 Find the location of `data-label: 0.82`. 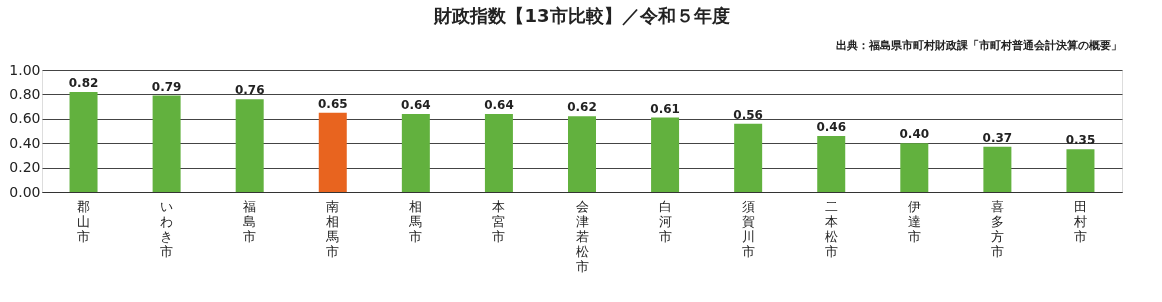

data-label: 0.82 is located at coordinates (83, 82).